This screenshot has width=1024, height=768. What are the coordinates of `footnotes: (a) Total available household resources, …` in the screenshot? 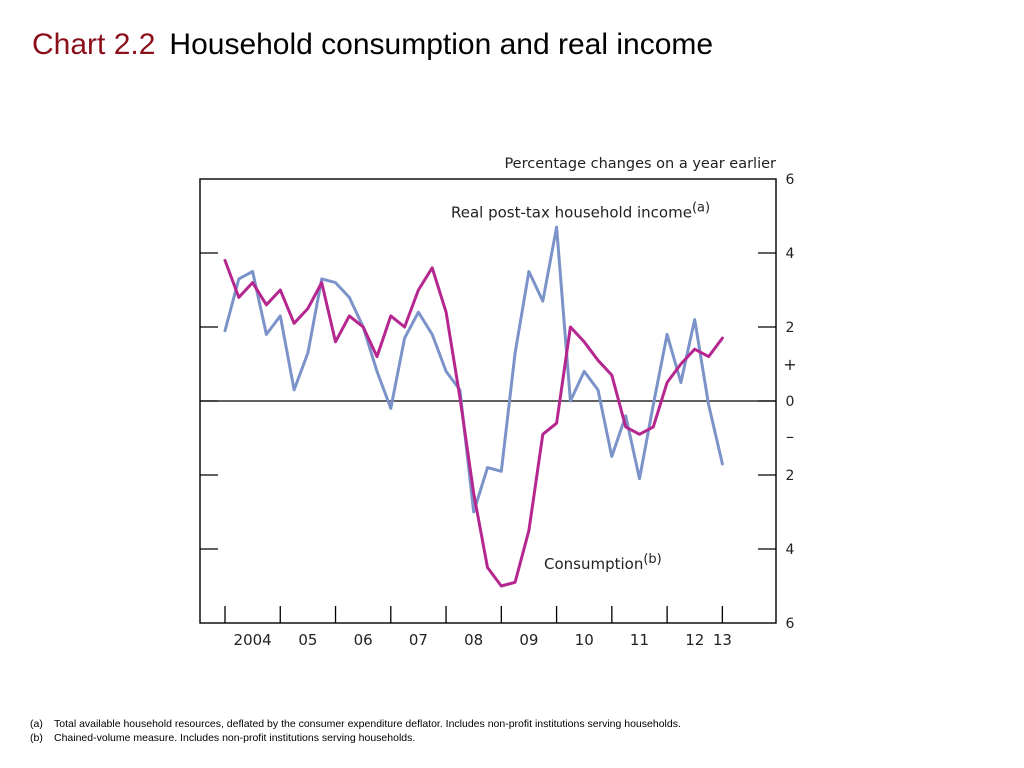 It's located at (520, 731).